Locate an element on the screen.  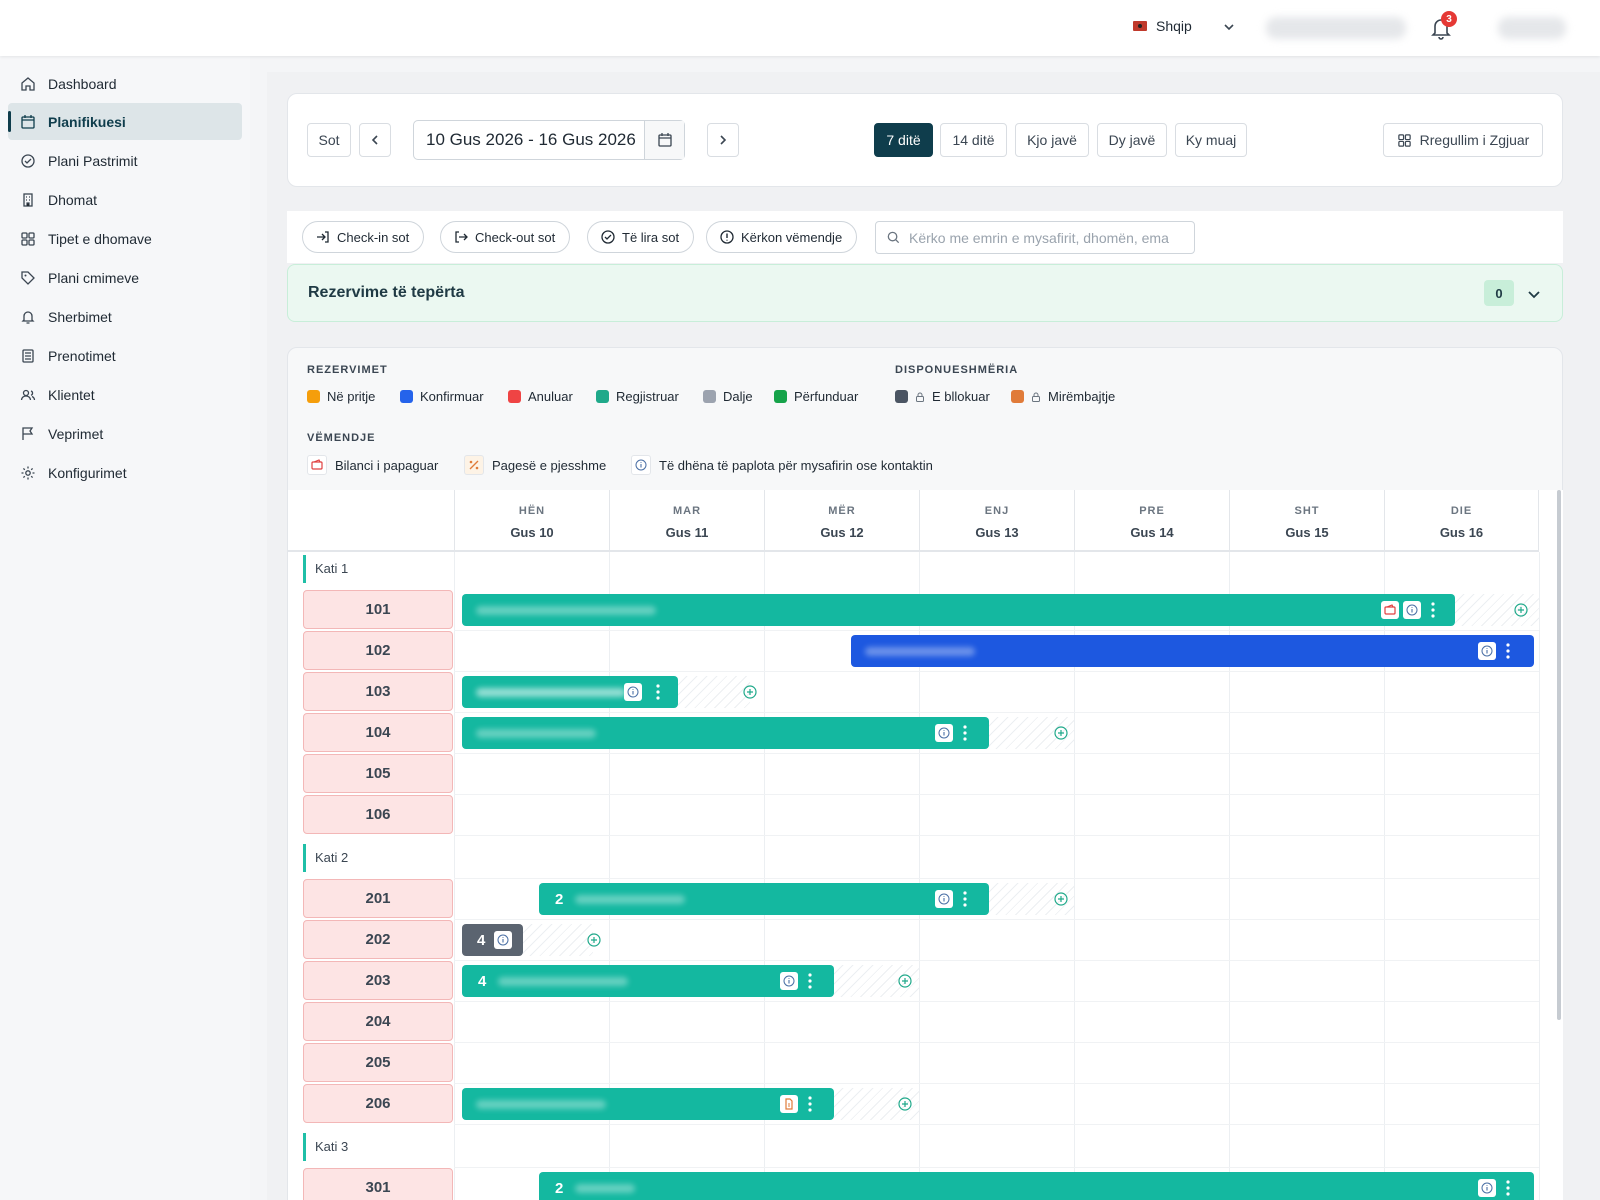
date-range-field: 10 Gus 2026 - 16 Gus 2026 is located at coordinates (549, 140).